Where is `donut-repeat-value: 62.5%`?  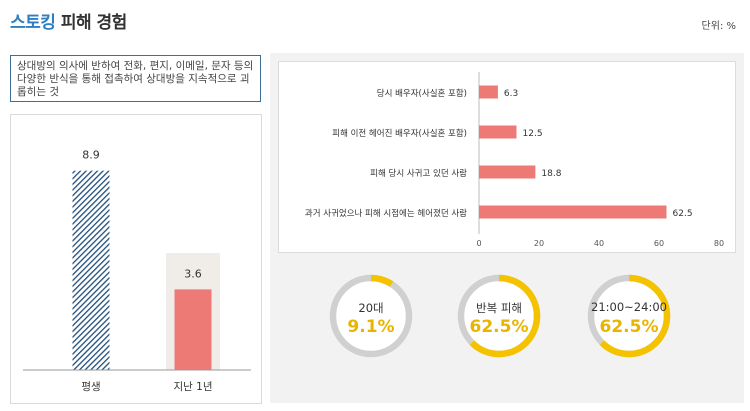
donut-repeat-value: 62.5% is located at coordinates (499, 327).